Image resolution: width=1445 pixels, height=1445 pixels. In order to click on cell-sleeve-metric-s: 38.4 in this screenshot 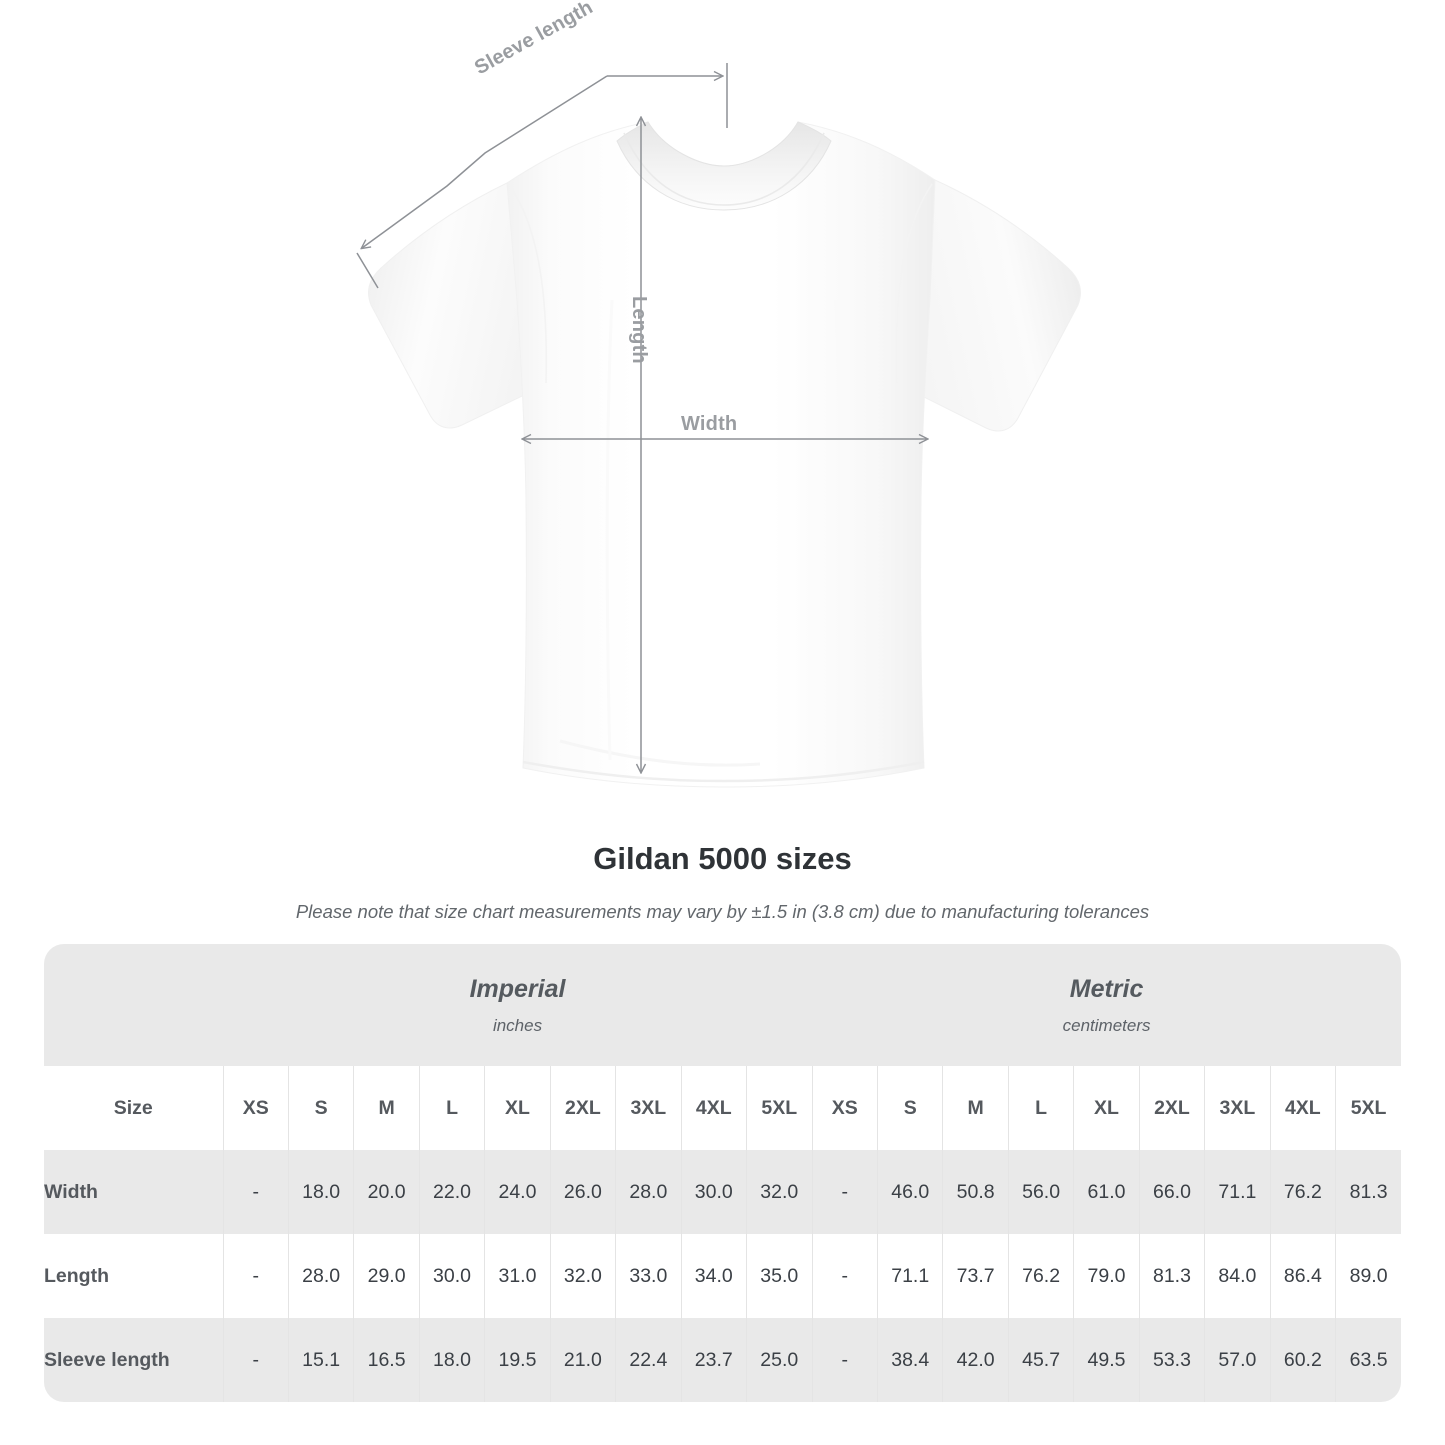, I will do `click(909, 1360)`.